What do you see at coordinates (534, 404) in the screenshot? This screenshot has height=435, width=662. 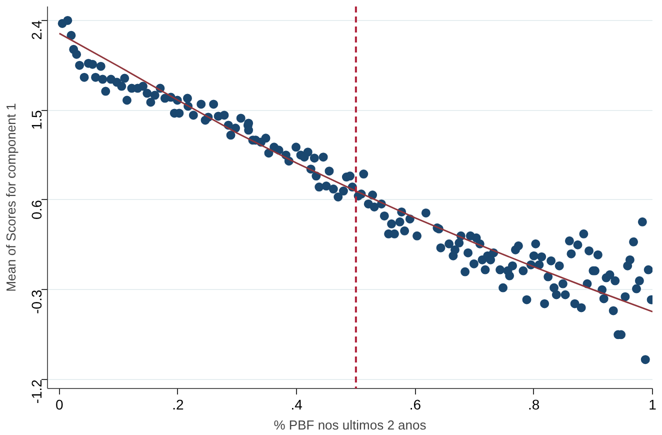 I see `x-tick-label: .8` at bounding box center [534, 404].